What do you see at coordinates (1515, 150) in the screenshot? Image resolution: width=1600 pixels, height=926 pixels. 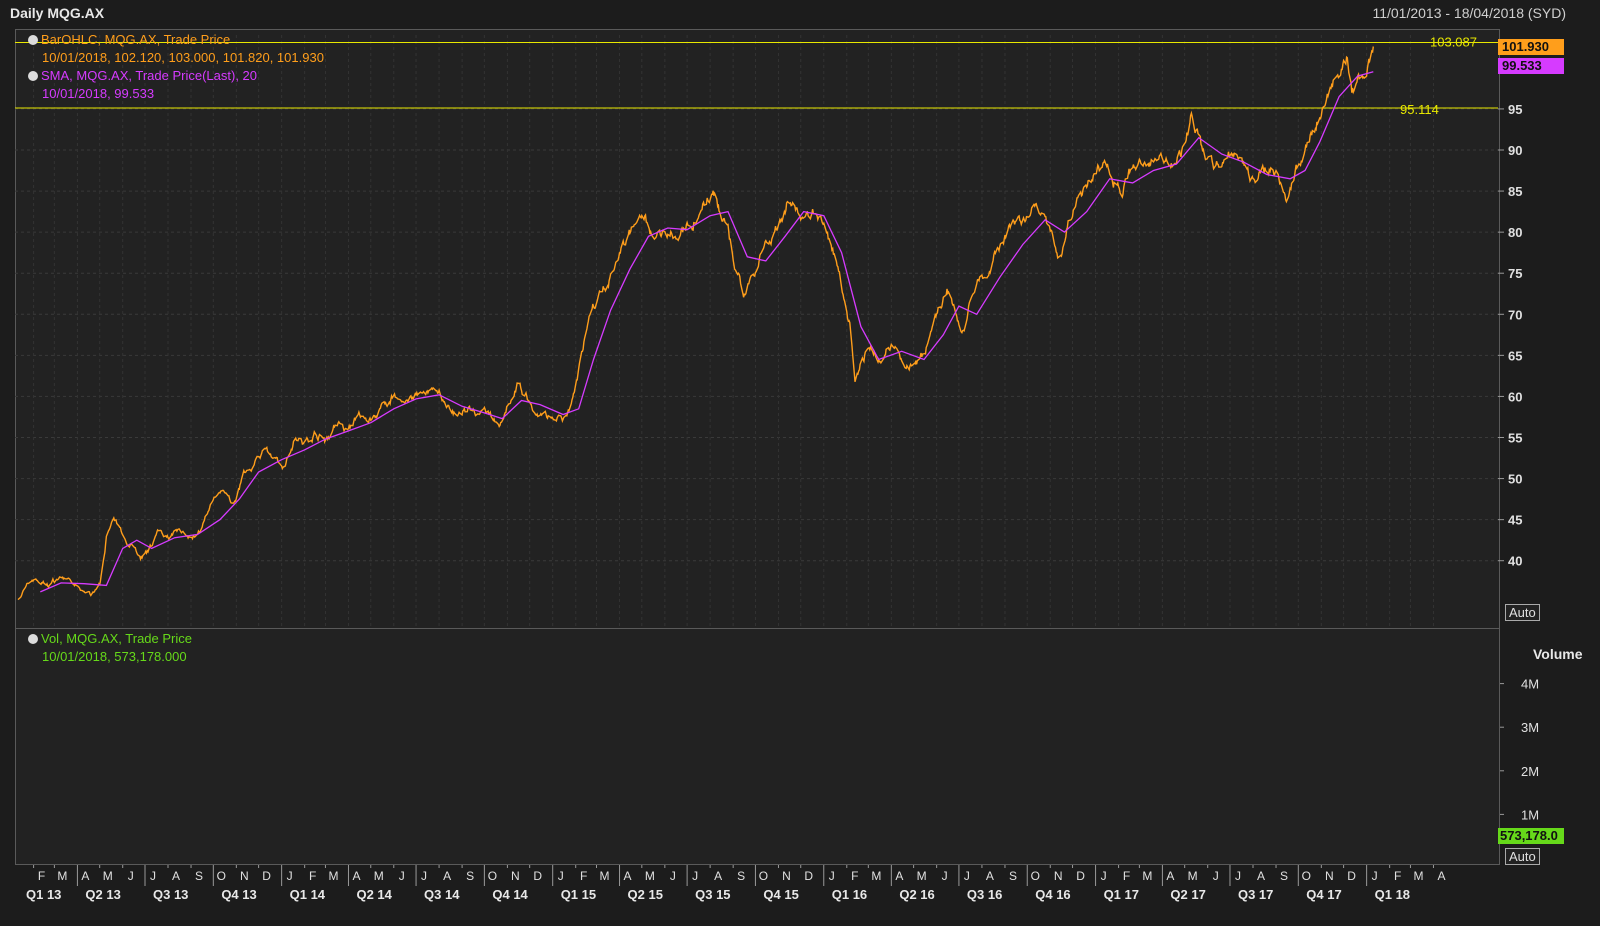 I see `price-tick-label: 90` at bounding box center [1515, 150].